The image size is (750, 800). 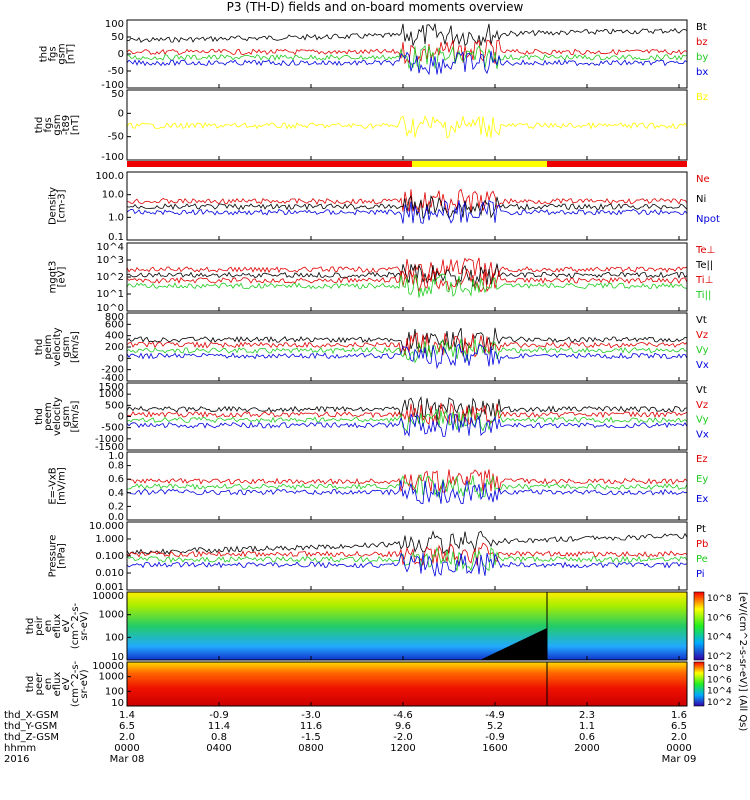 What do you see at coordinates (75, 347) in the screenshot?
I see `y-axis-label-line: [km/s]` at bounding box center [75, 347].